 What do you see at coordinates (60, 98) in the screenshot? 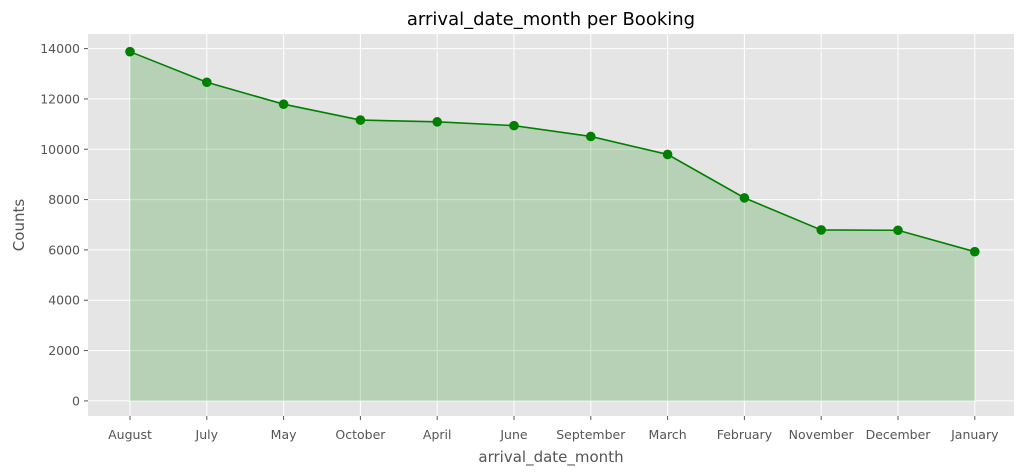
I see `y-tick-label: 12000` at bounding box center [60, 98].